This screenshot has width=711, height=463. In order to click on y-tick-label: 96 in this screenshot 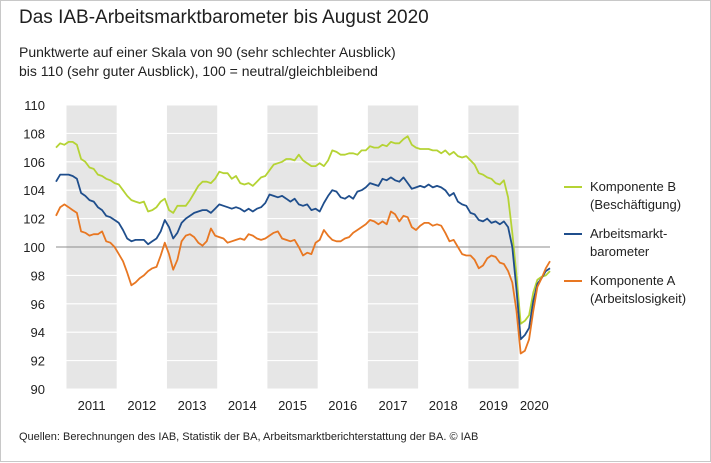, I will do `click(38, 304)`.